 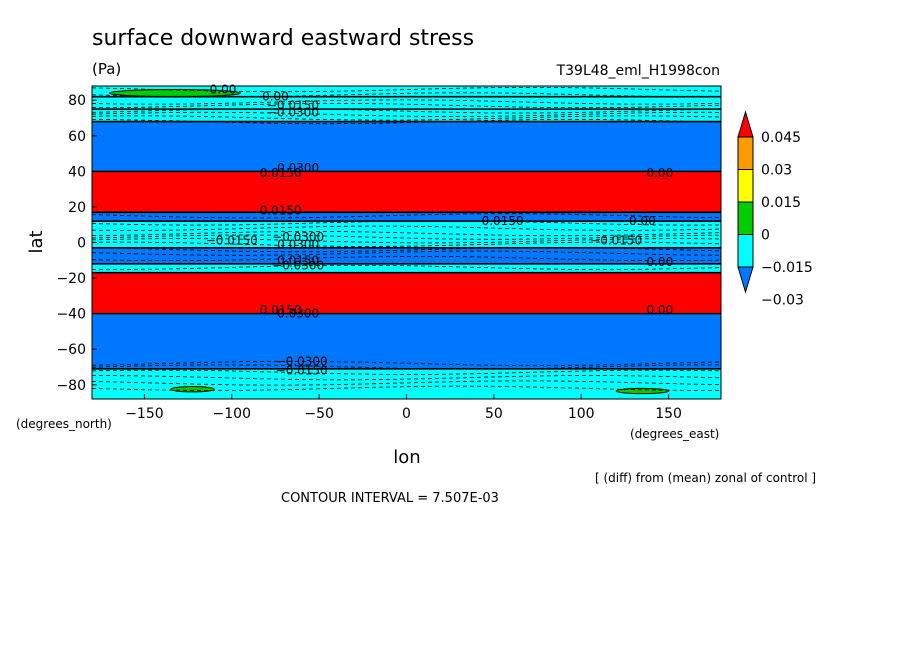 What do you see at coordinates (77, 172) in the screenshot?
I see `y-tick-label: 40` at bounding box center [77, 172].